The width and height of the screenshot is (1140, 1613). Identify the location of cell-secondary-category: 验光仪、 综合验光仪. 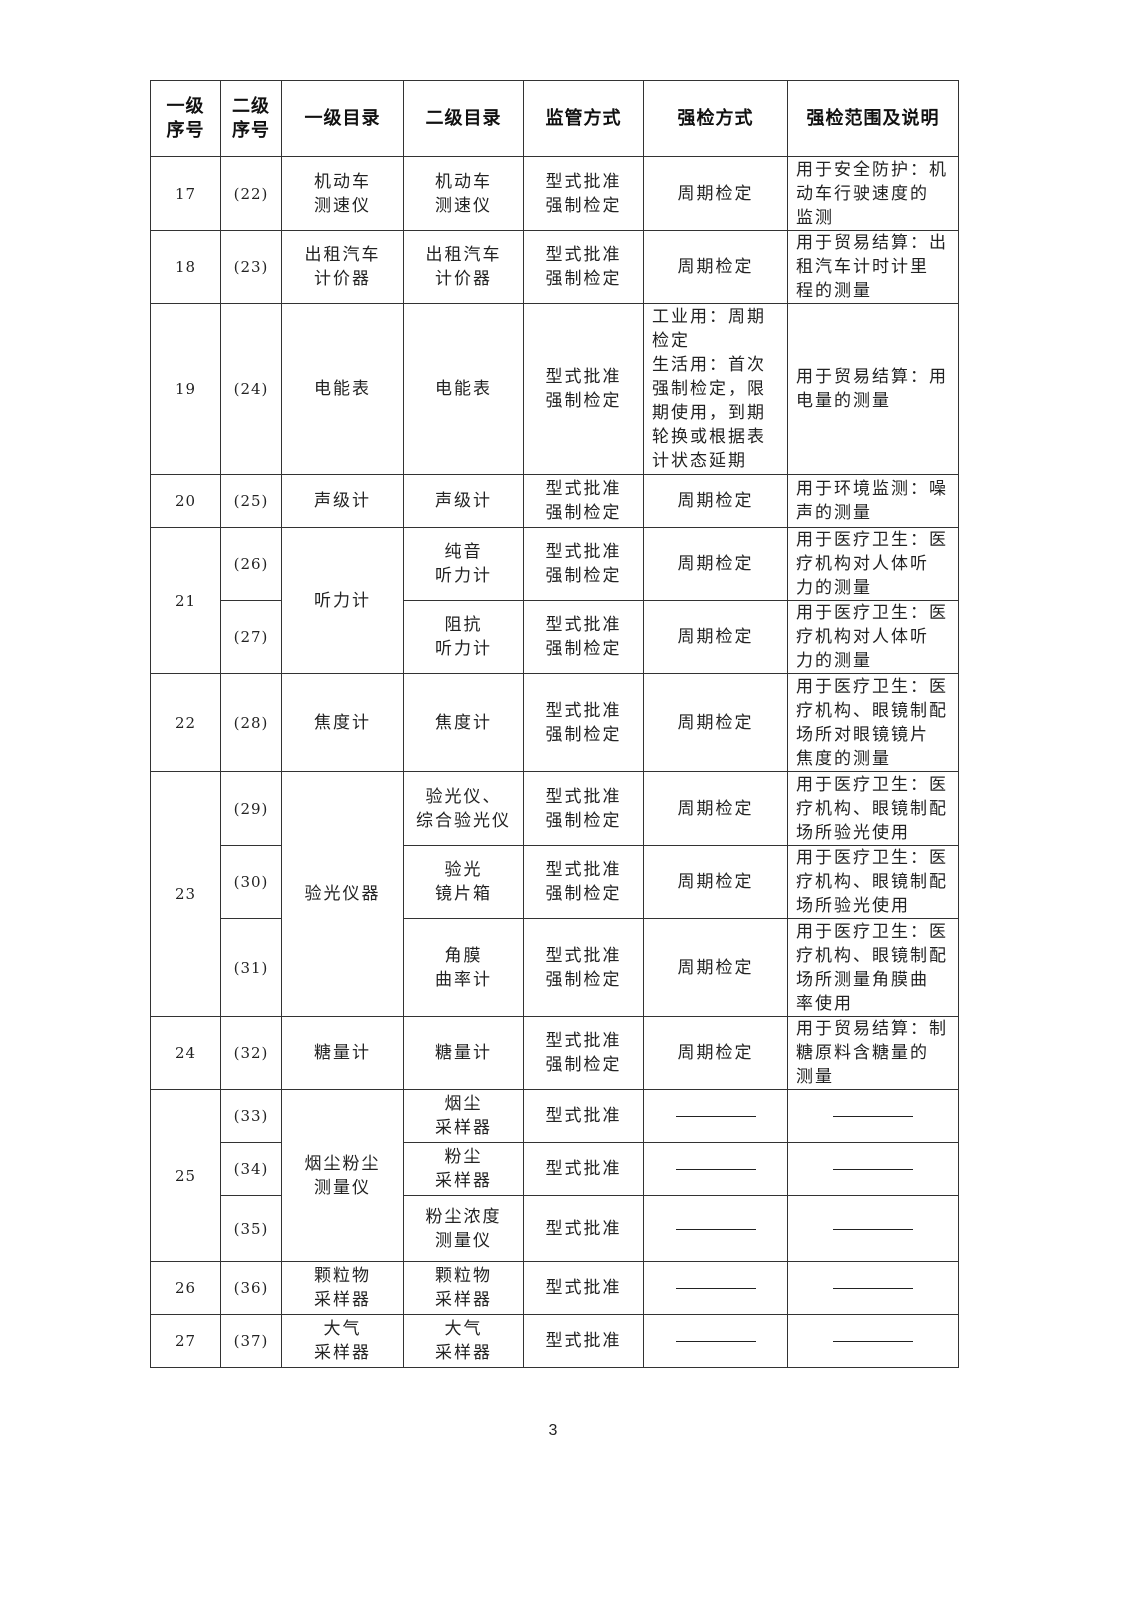
(463, 808).